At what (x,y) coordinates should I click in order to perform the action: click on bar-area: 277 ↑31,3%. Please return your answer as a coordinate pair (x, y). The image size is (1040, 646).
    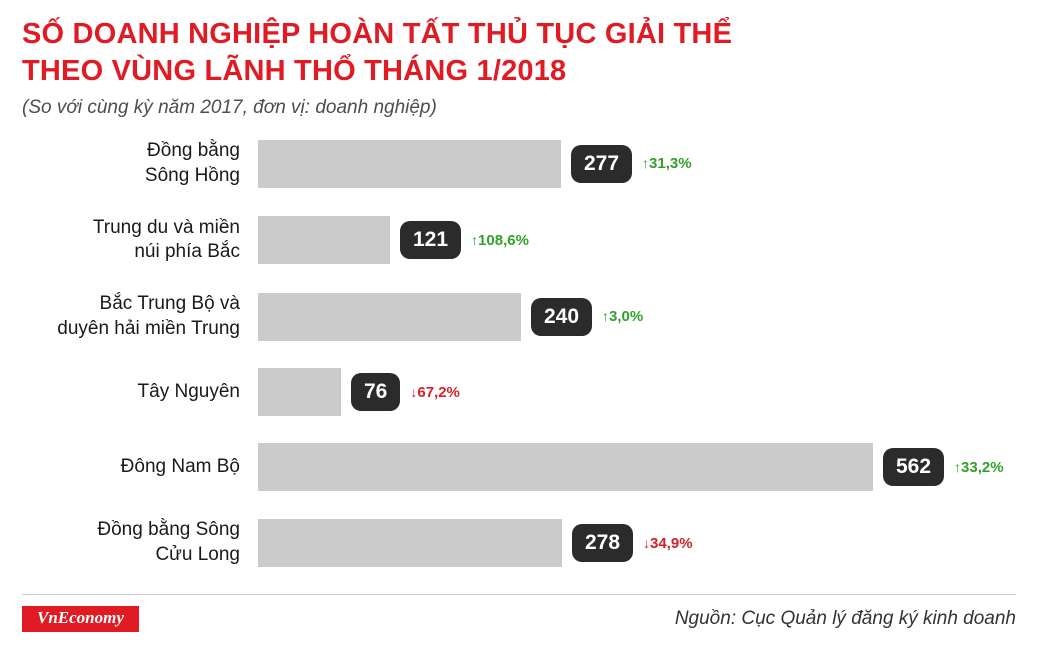
    Looking at the image, I should click on (637, 163).